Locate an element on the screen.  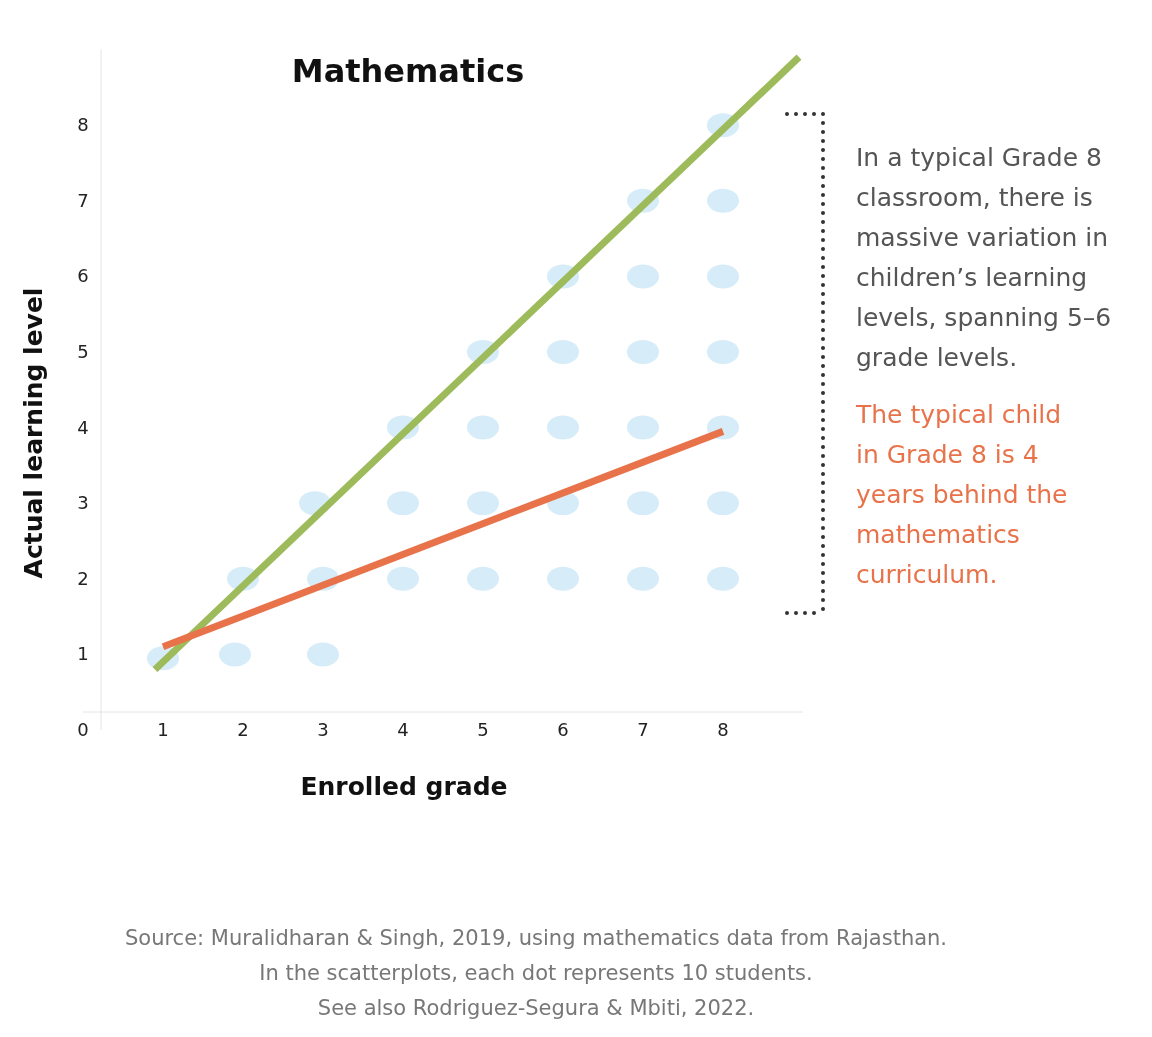
x-tick-label: 7 is located at coordinates (643, 729).